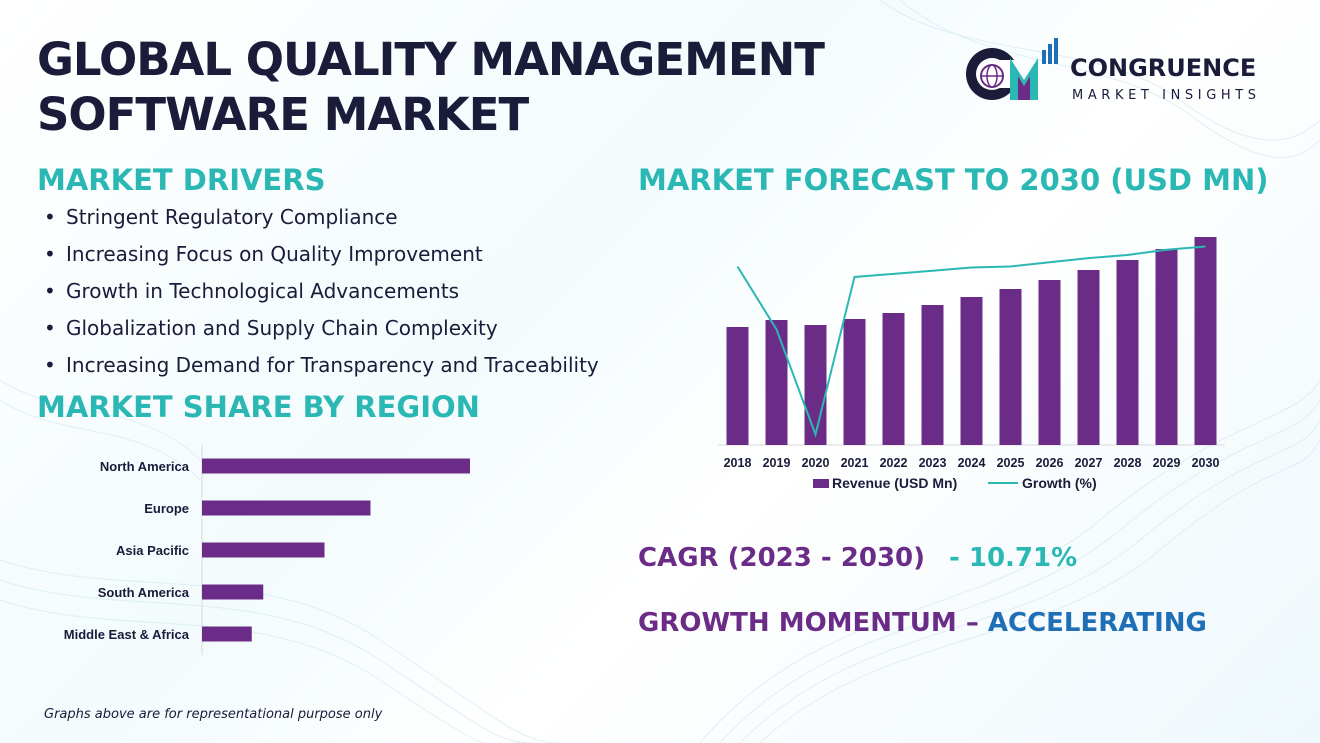 The width and height of the screenshot is (1320, 743). I want to click on driver-item: Stringent Regulatory Compliance, so click(321, 220).